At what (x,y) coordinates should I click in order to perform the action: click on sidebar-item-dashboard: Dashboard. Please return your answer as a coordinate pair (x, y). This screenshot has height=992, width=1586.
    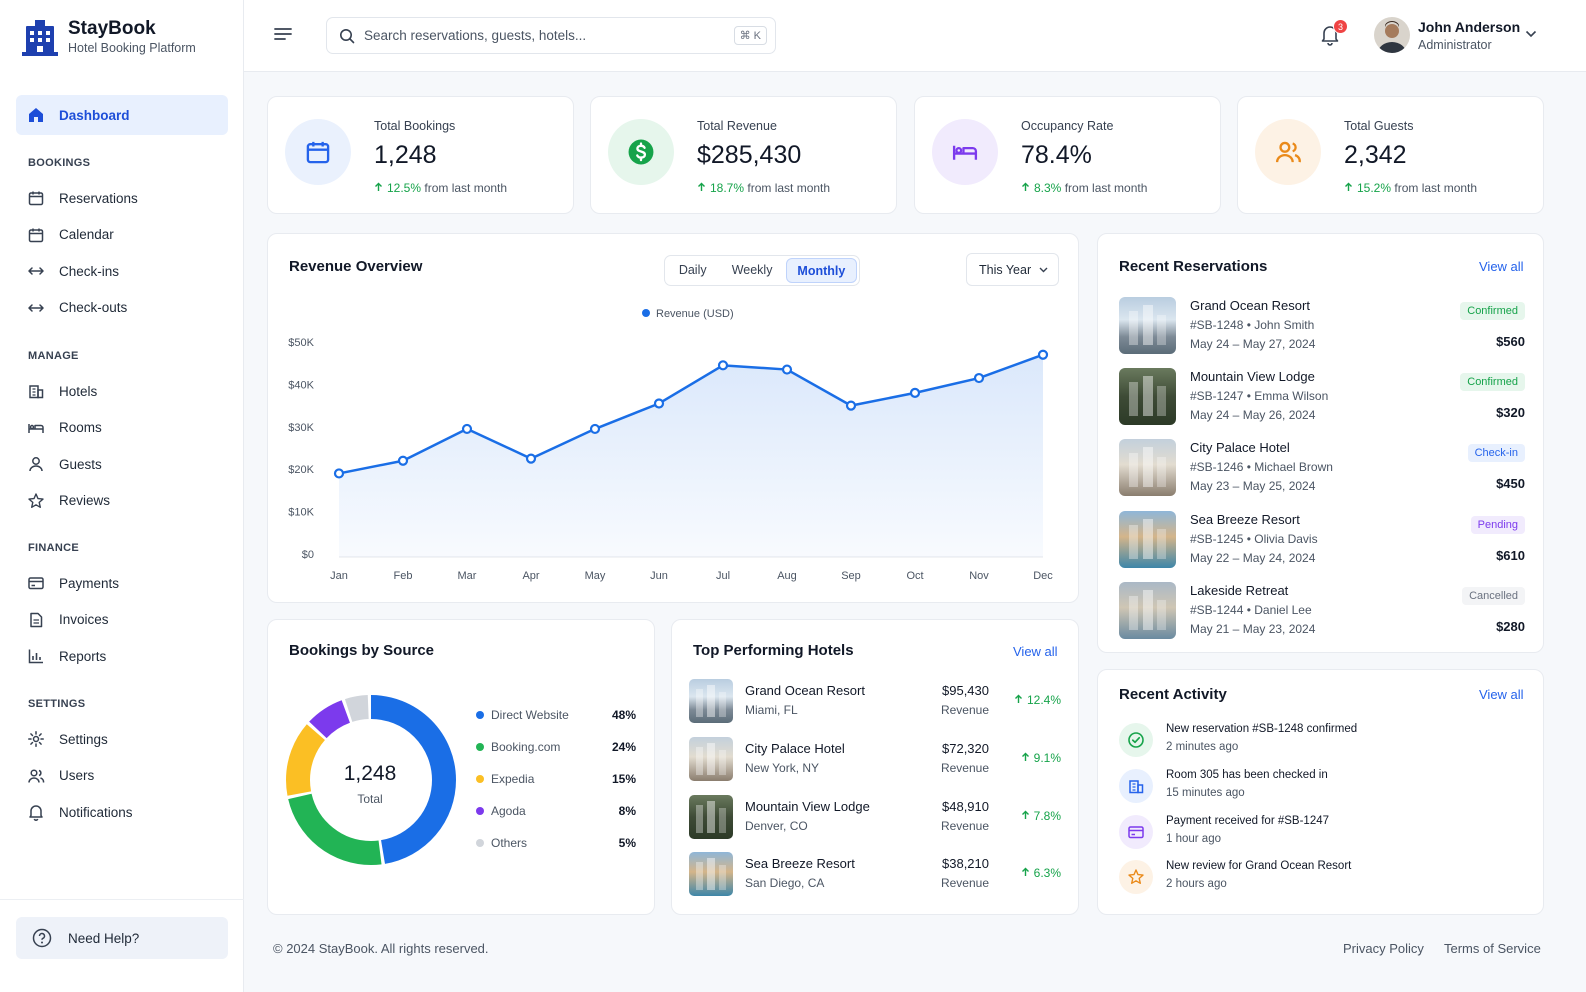
    Looking at the image, I should click on (122, 115).